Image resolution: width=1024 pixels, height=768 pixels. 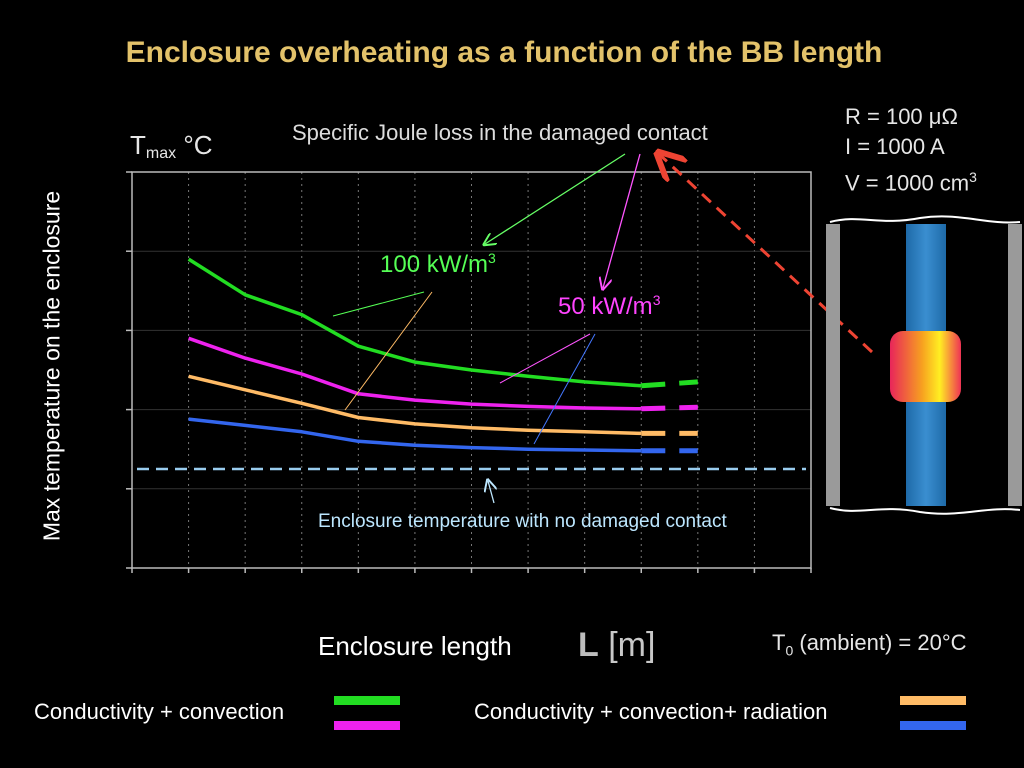 I want to click on param-current: I = 1000 A, so click(x=895, y=146).